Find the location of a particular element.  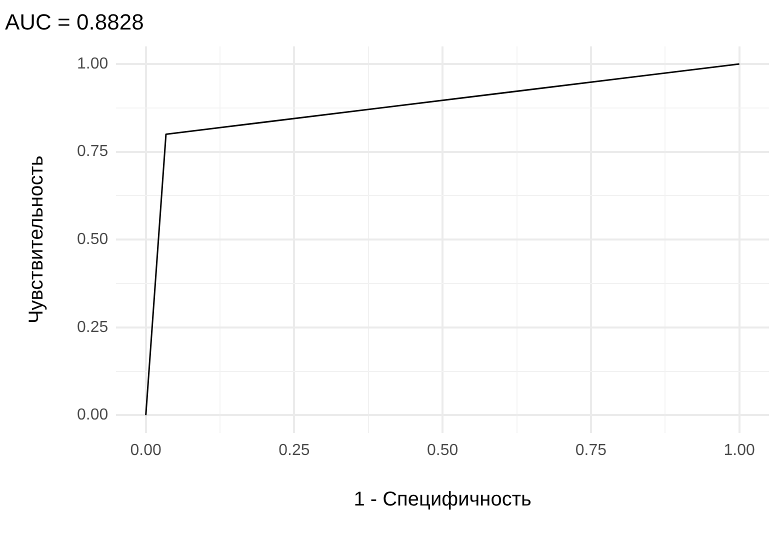

x-tick-label: 0.25 is located at coordinates (294, 450).